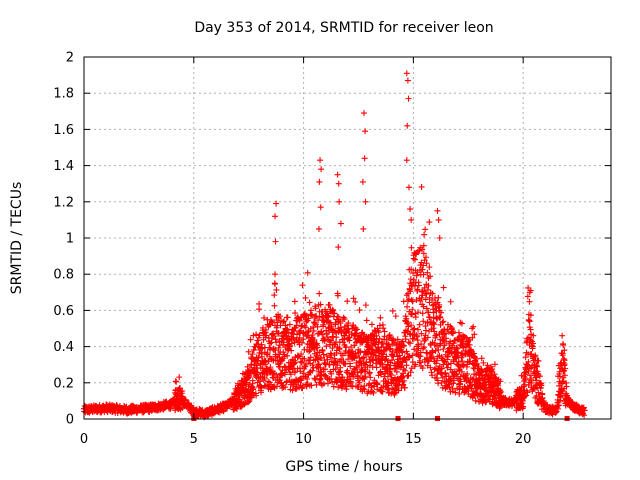  Describe the element at coordinates (70, 420) in the screenshot. I see `y-tick-label: 0` at that location.